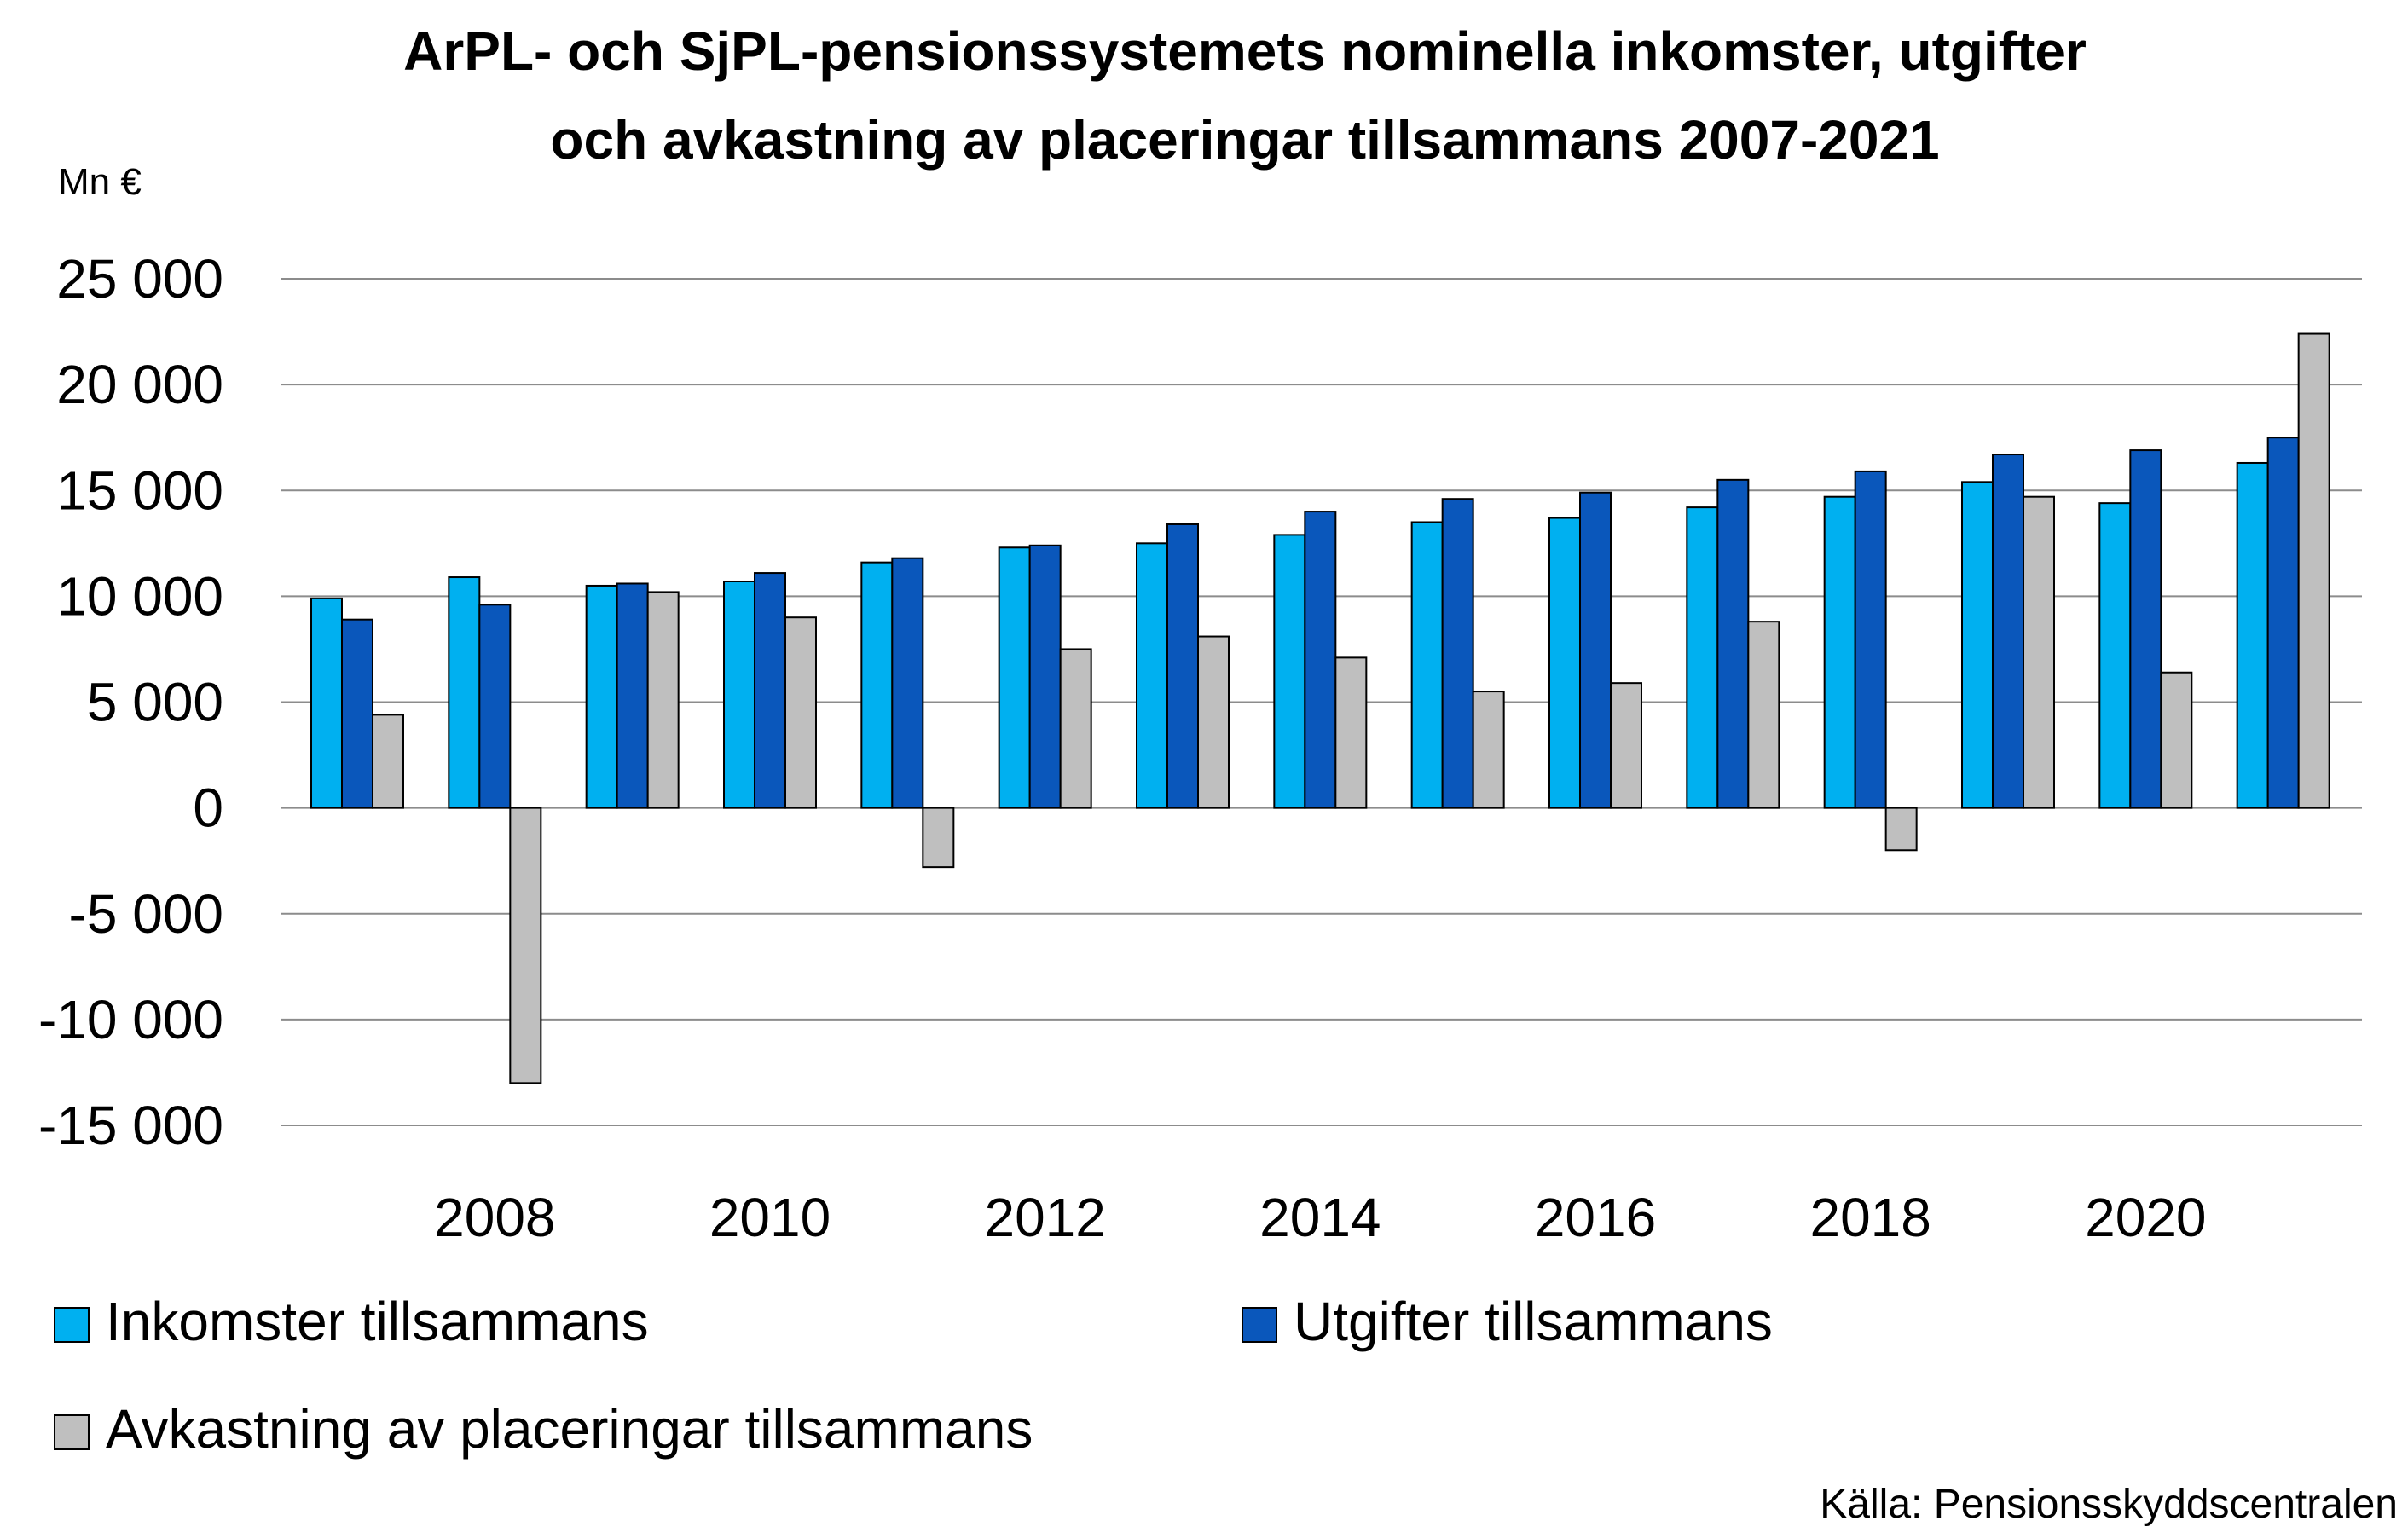 The height and width of the screenshot is (1538, 2408). I want to click on legend-label: Utgifter tillsammans, so click(1533, 1321).